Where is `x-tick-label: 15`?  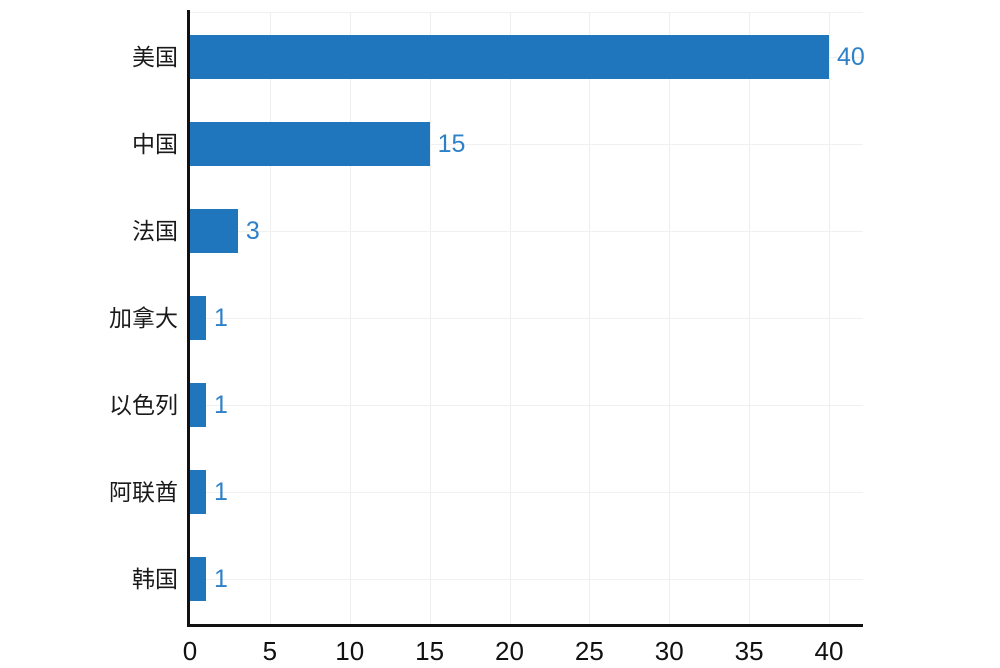
x-tick-label: 15 is located at coordinates (430, 651).